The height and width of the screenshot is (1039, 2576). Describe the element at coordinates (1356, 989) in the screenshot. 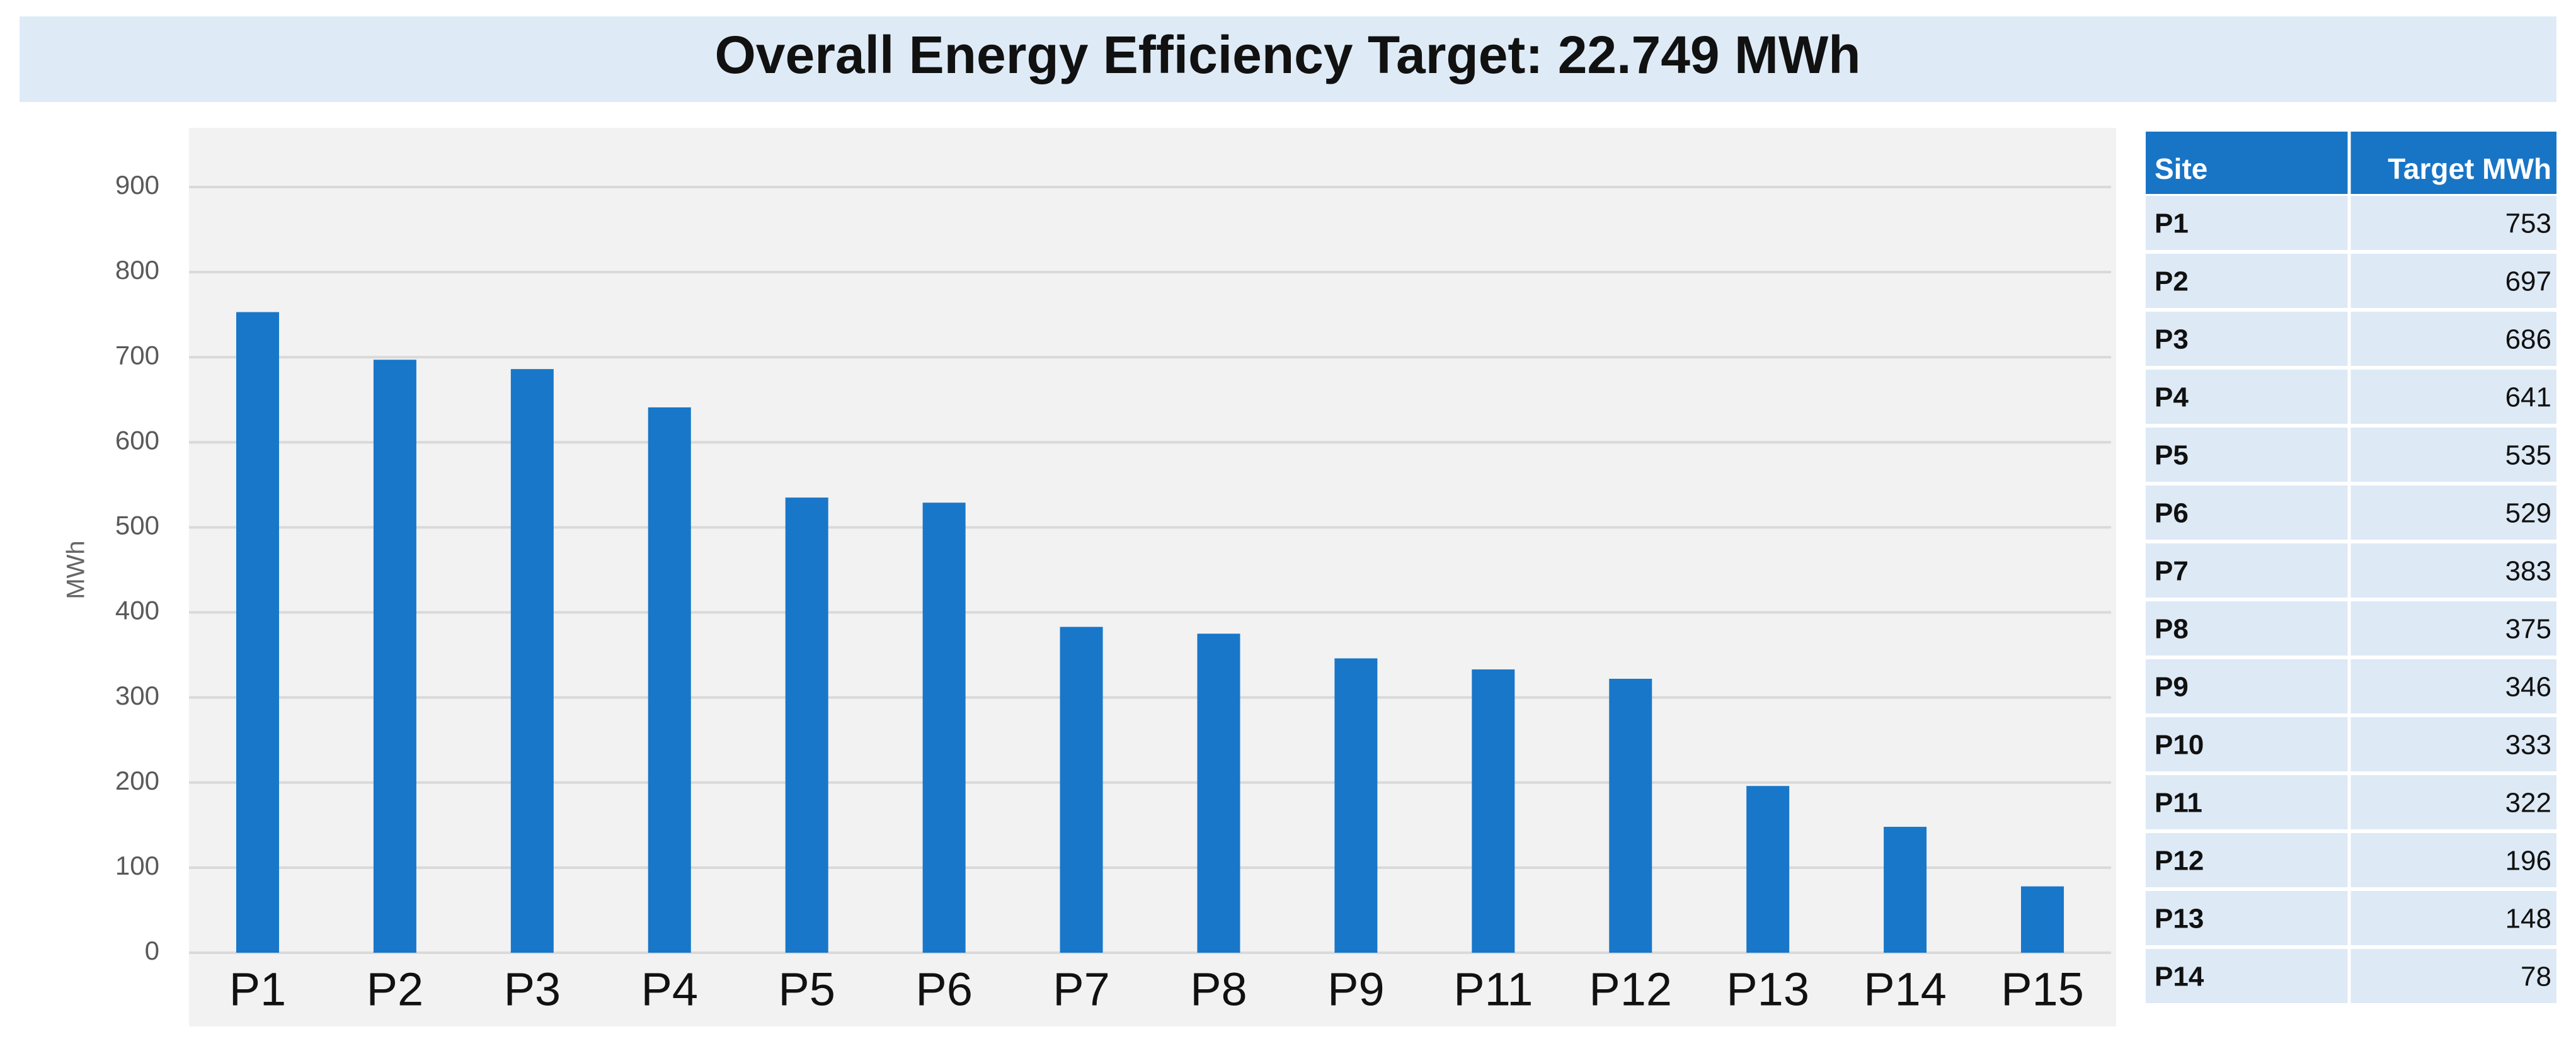

I see `x-tick-label: P9` at that location.